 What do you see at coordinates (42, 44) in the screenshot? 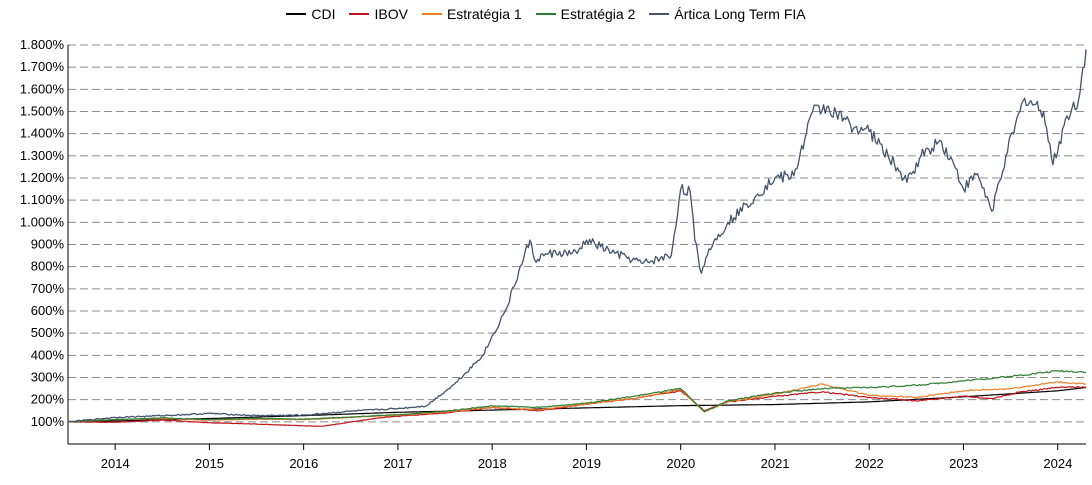
I see `y-tick-label: 1.800%` at bounding box center [42, 44].